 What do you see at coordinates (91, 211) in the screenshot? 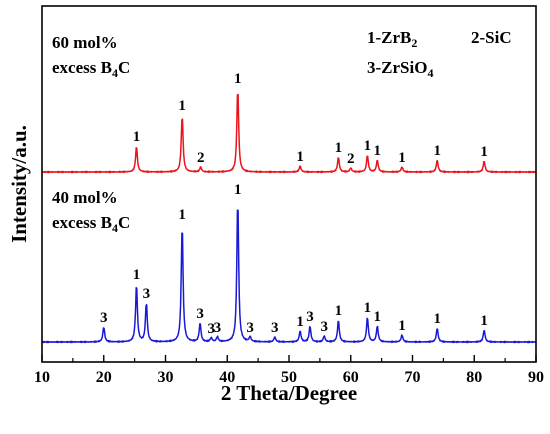
I see `series-label-bottom: 40 mol% excess B4C` at bounding box center [91, 211].